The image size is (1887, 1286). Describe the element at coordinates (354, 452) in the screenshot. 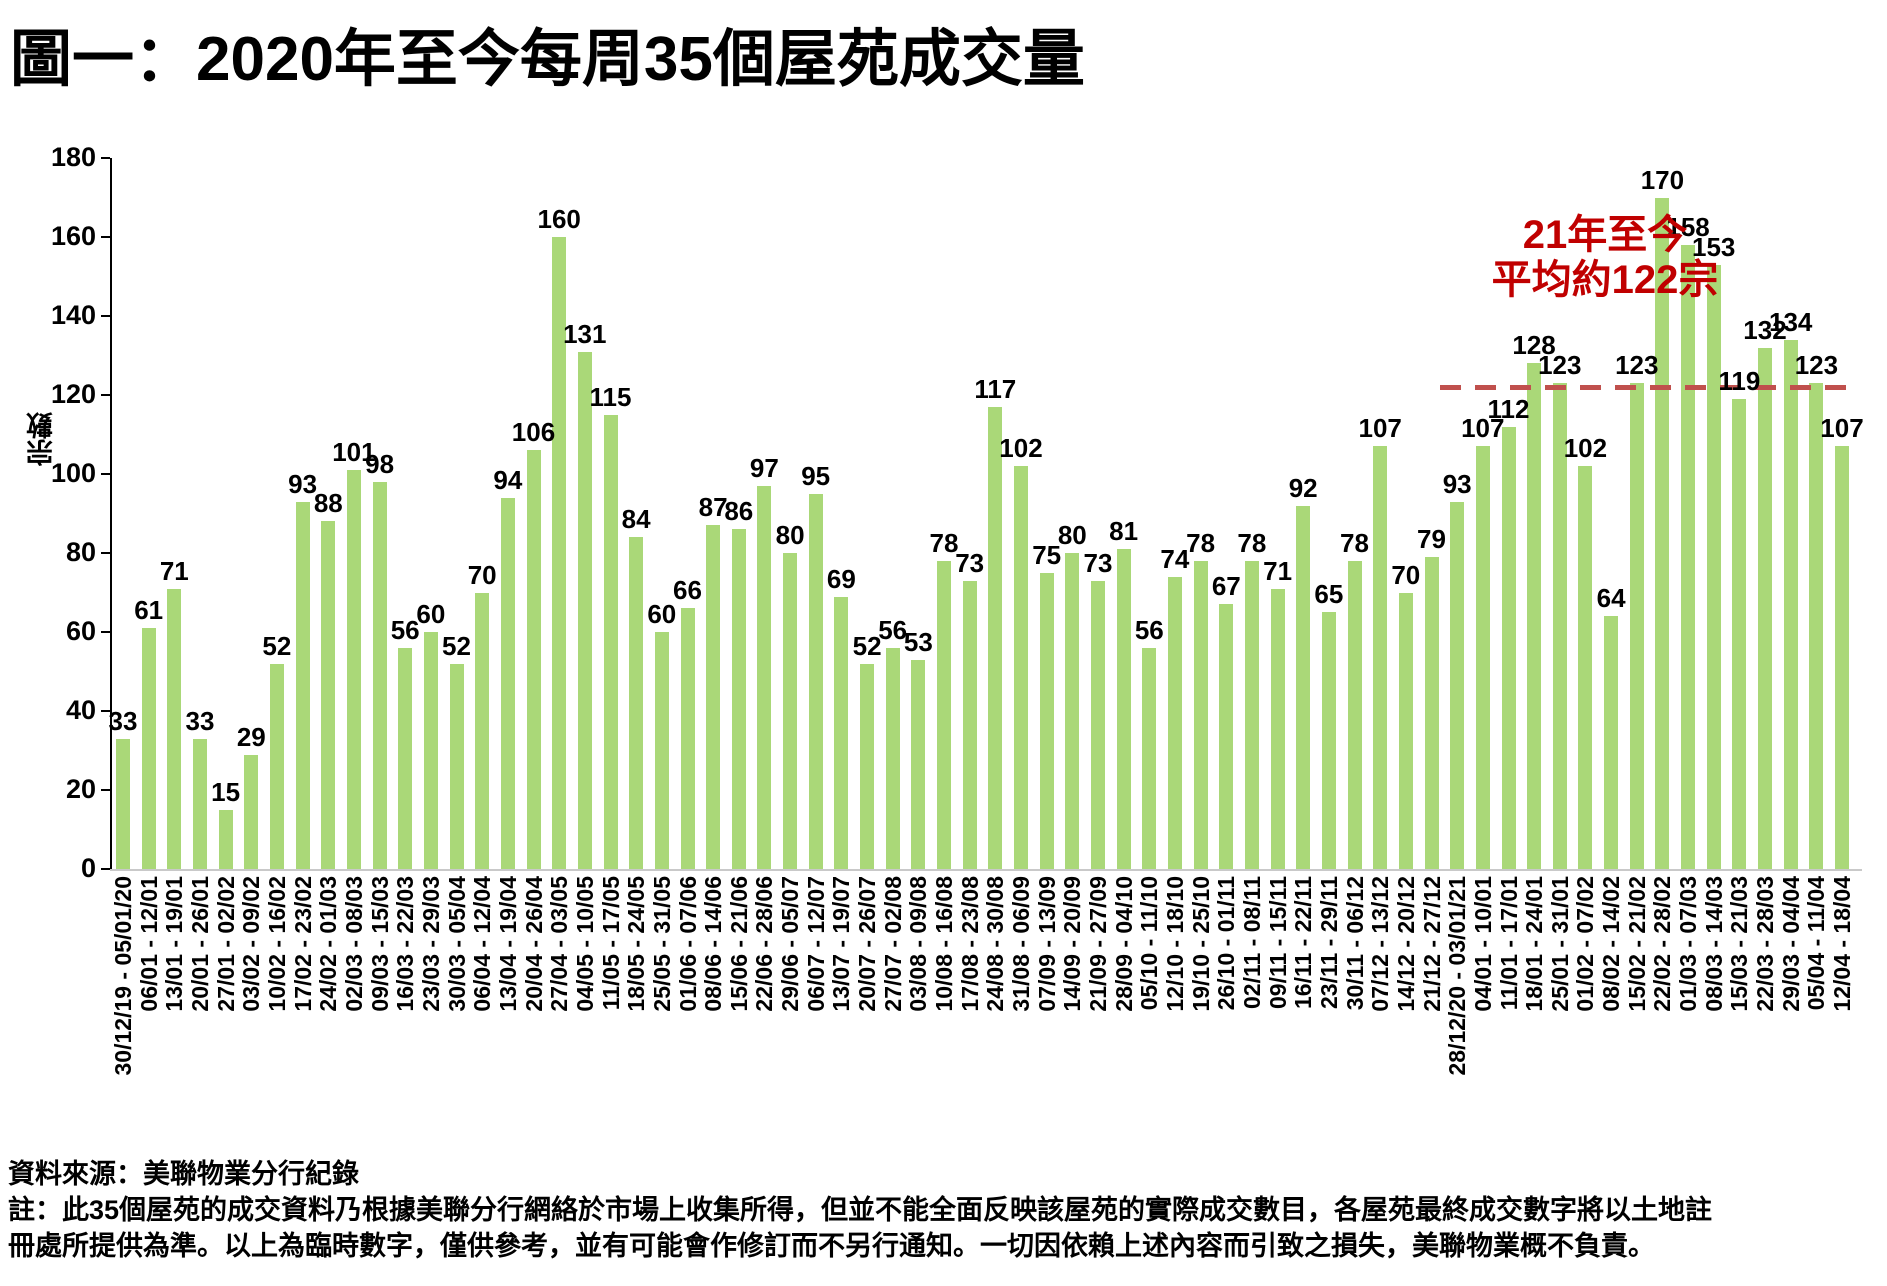

I see `bar-value-label: 101` at that location.